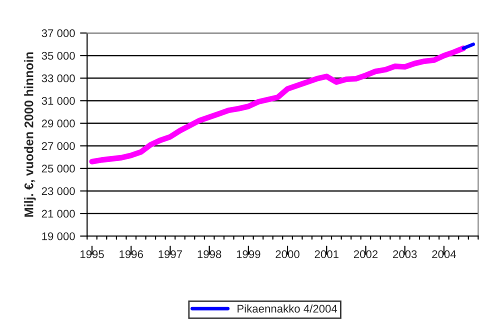  I want to click on x-tick-label: 2002, so click(366, 254).